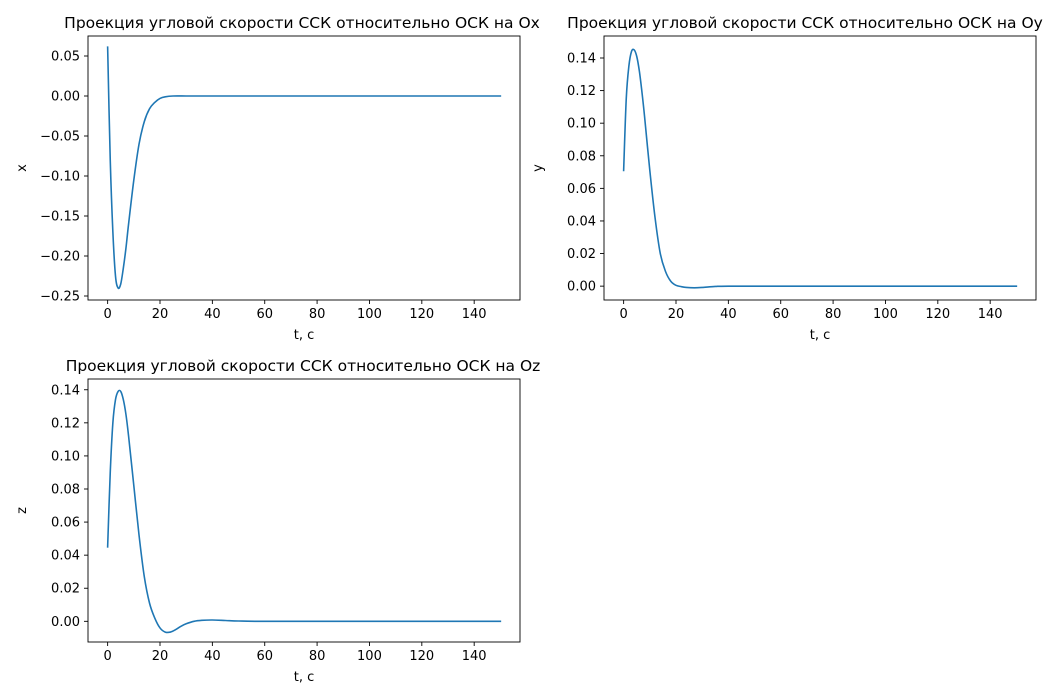  I want to click on x-axis-label-ox: t, c, so click(304, 335).